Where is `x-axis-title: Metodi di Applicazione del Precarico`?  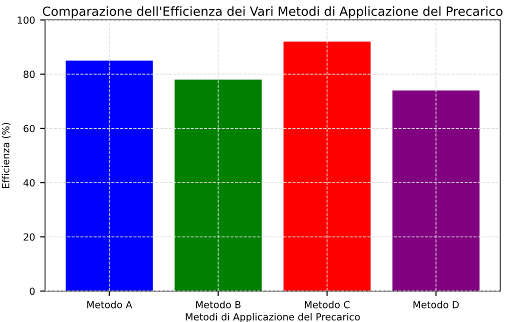
x-axis-title: Metodi di Applicazione del Precarico is located at coordinates (273, 317).